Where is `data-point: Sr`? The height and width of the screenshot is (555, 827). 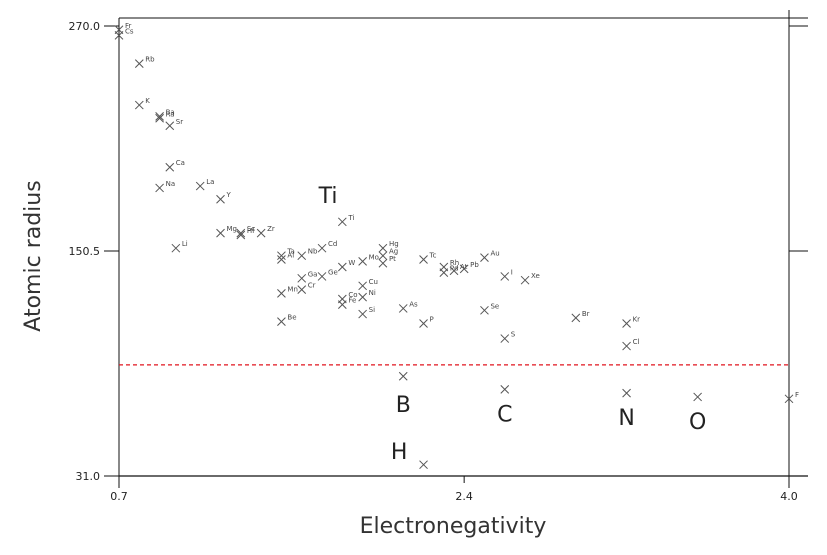
data-point: Sr is located at coordinates (174, 124).